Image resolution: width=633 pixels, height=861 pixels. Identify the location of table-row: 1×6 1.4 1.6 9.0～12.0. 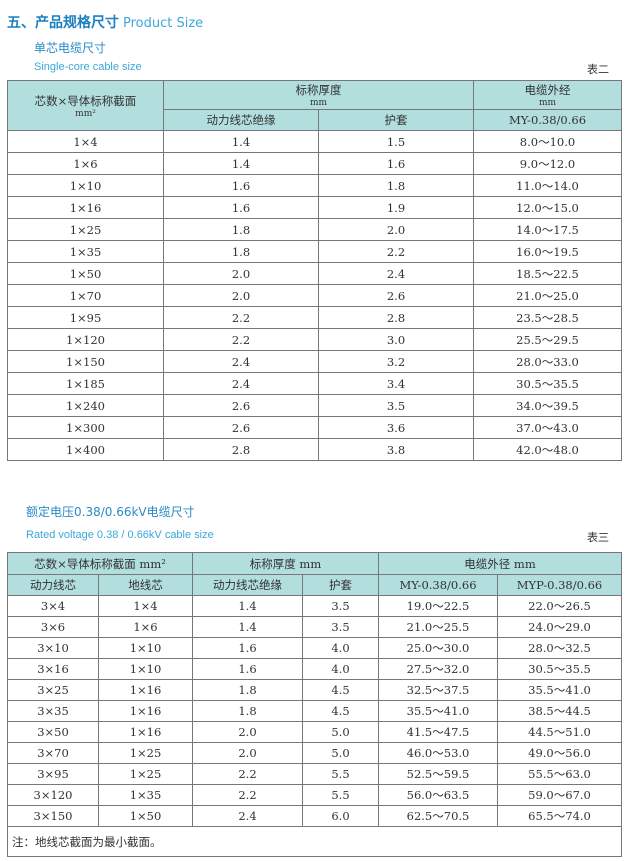
(314, 163).